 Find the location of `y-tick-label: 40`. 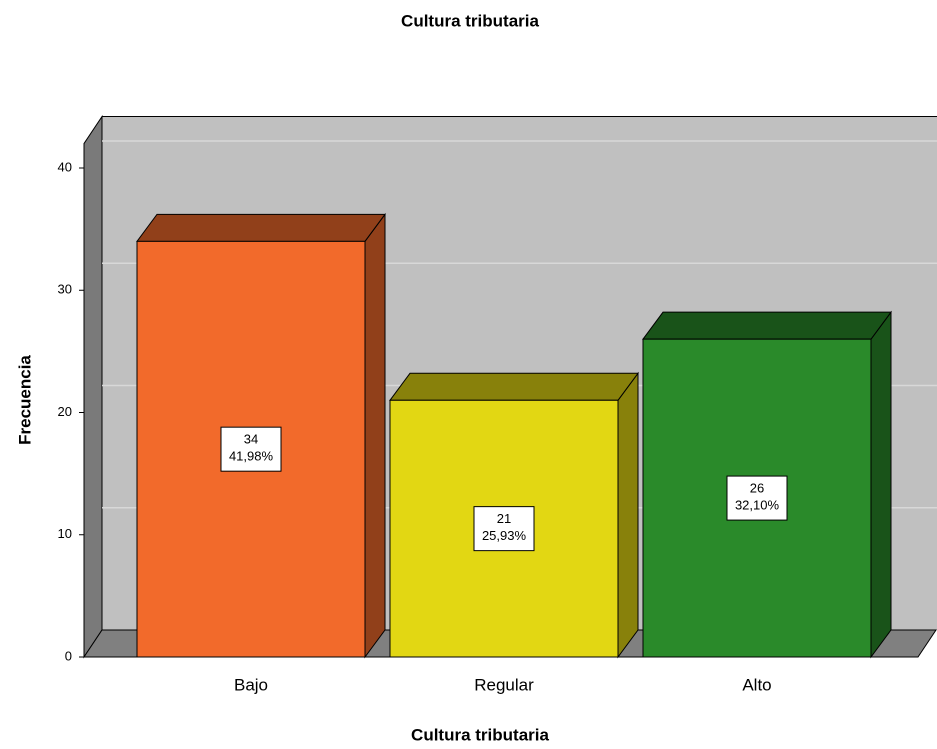

y-tick-label: 40 is located at coordinates (65, 166).